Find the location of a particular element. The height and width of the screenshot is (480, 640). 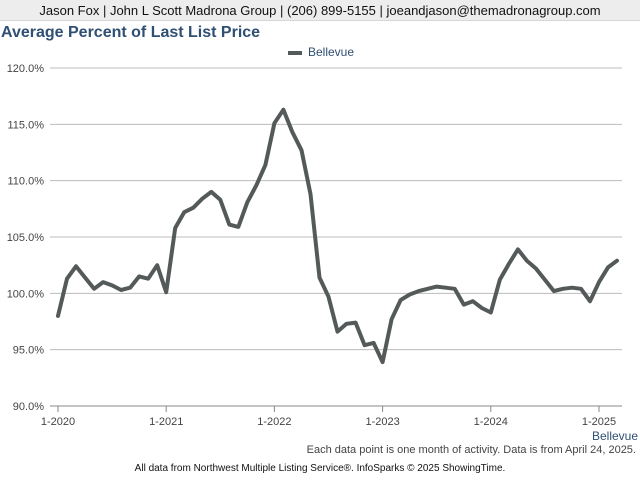

y-tick-label: 90.0% is located at coordinates (28, 407).